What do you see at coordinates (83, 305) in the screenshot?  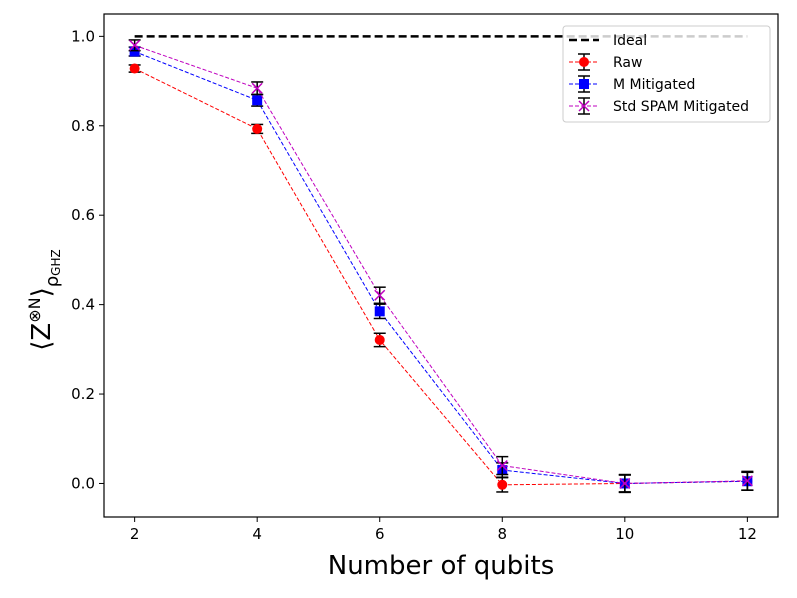 I see `y-tick-label: 0.4` at bounding box center [83, 305].